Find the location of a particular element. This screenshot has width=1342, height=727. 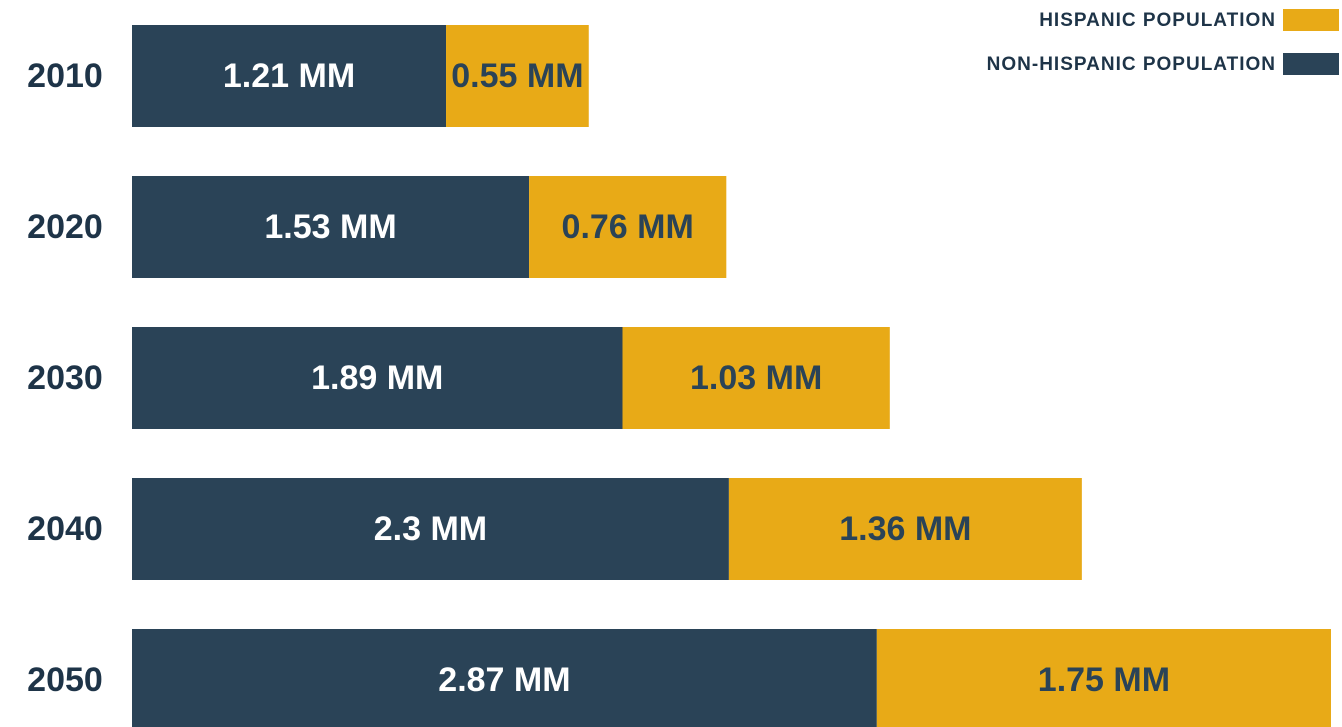

category-label: 2010 is located at coordinates (65, 76).